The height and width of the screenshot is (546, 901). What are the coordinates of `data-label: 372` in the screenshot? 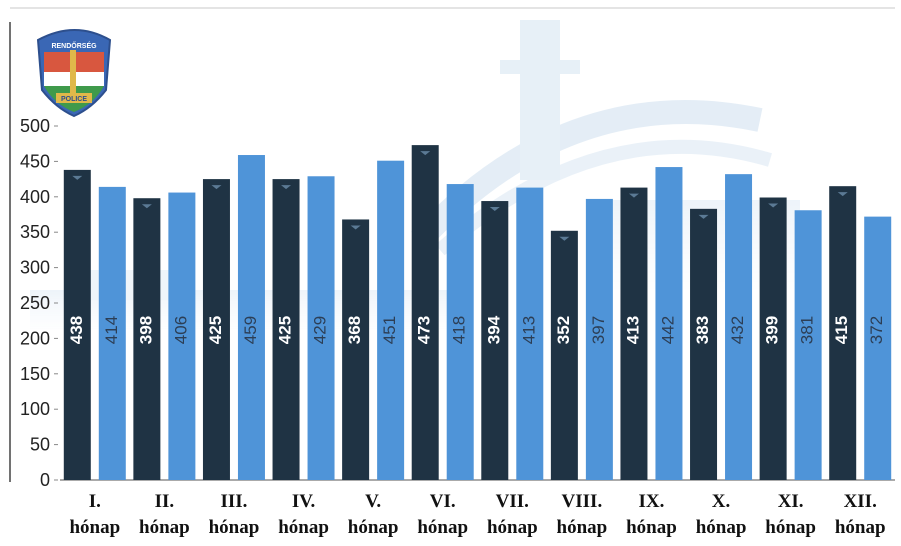 It's located at (876, 330).